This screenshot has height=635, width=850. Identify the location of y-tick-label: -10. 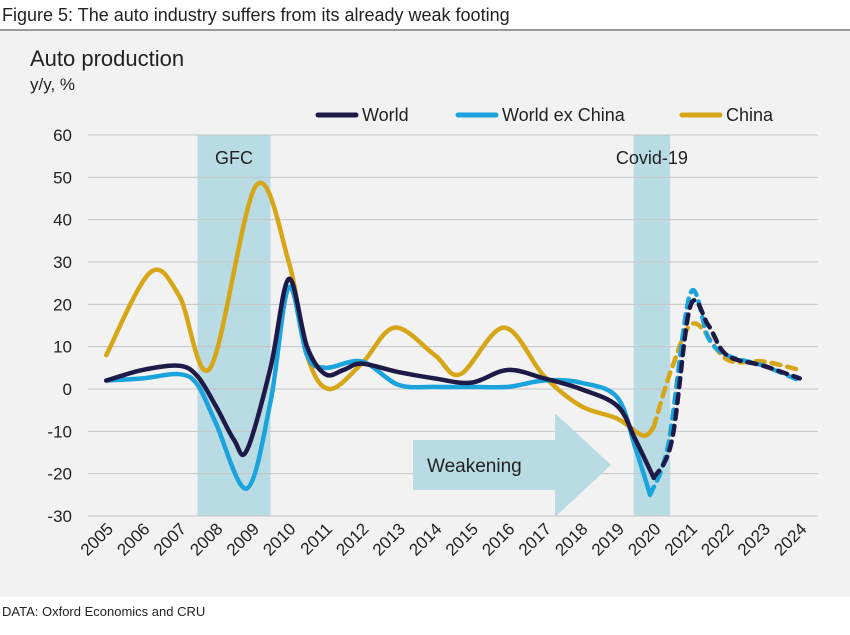
(59, 431).